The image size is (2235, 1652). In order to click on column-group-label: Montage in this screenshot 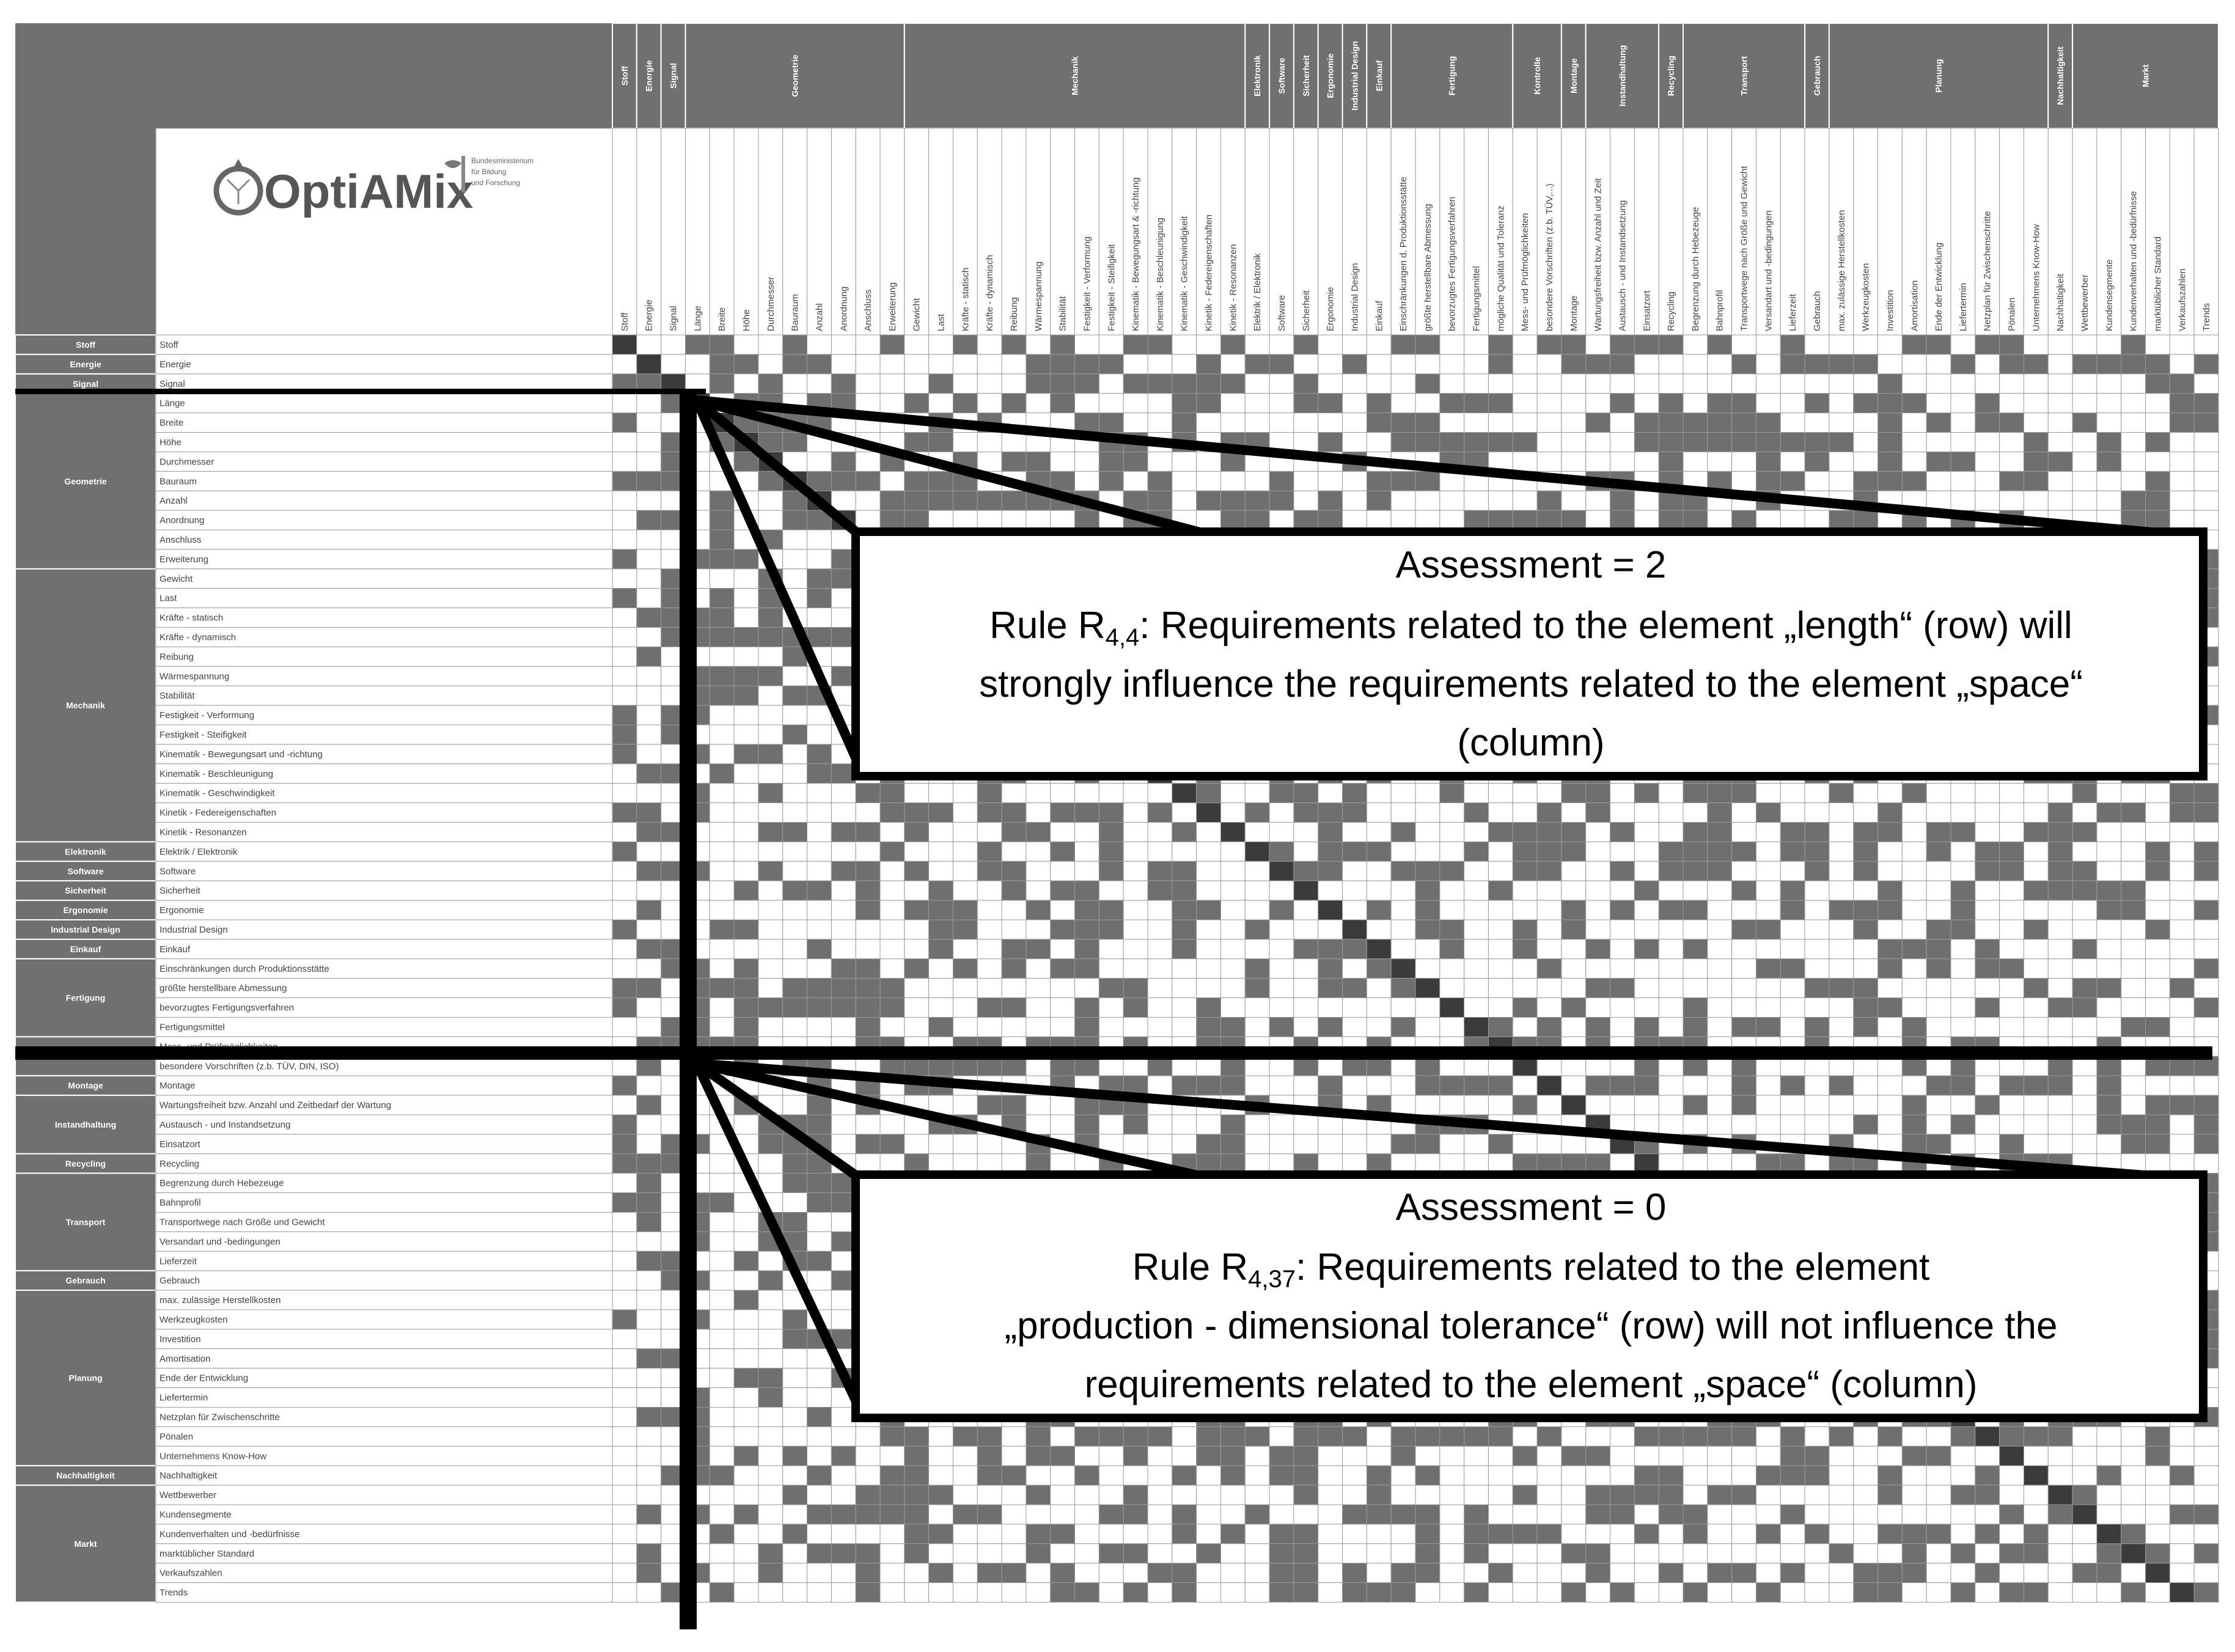, I will do `click(1574, 76)`.